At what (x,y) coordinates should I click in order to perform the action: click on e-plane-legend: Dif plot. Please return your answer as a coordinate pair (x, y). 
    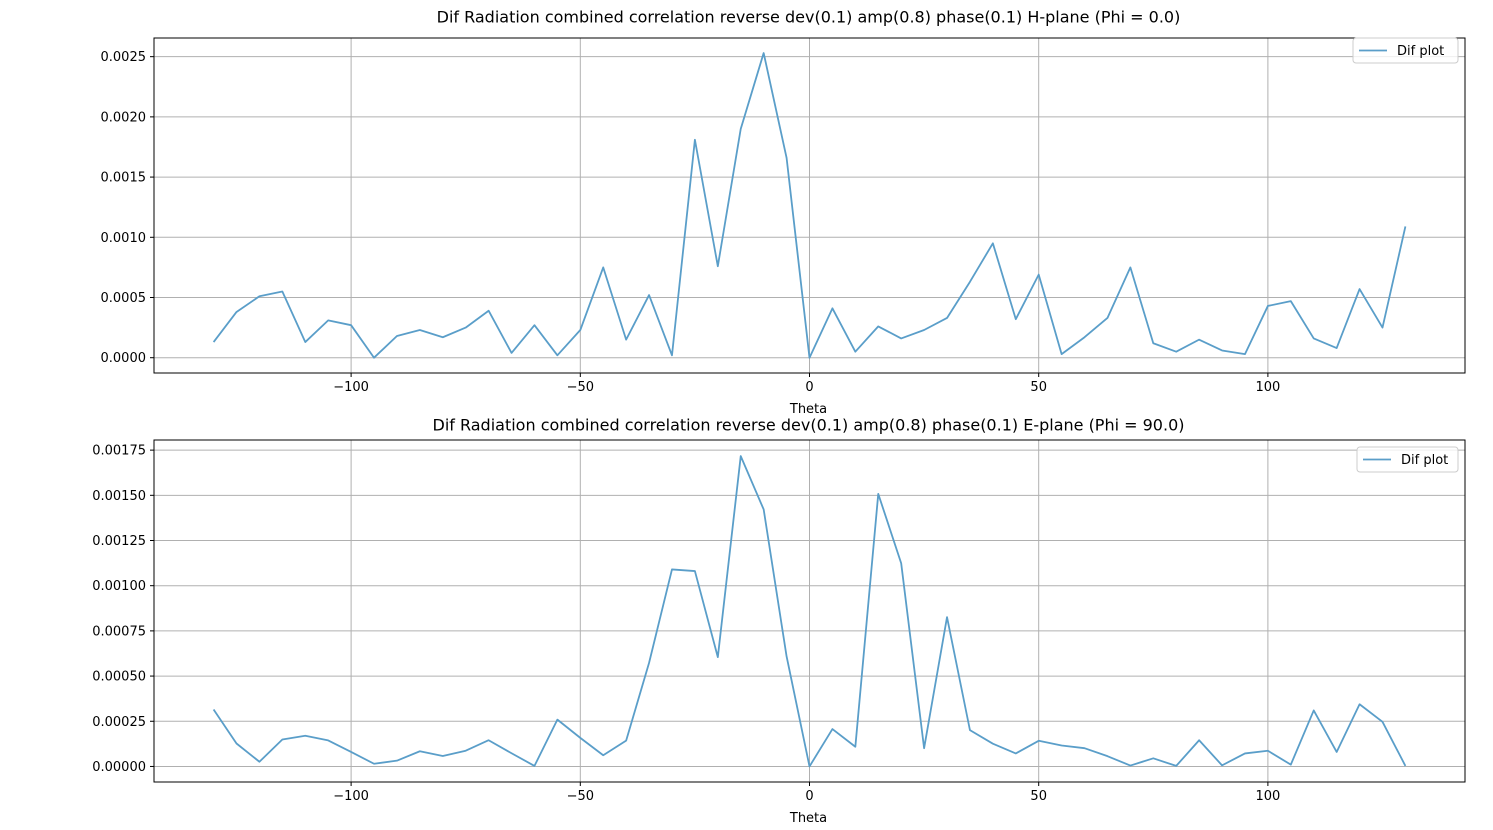
    Looking at the image, I should click on (1407, 459).